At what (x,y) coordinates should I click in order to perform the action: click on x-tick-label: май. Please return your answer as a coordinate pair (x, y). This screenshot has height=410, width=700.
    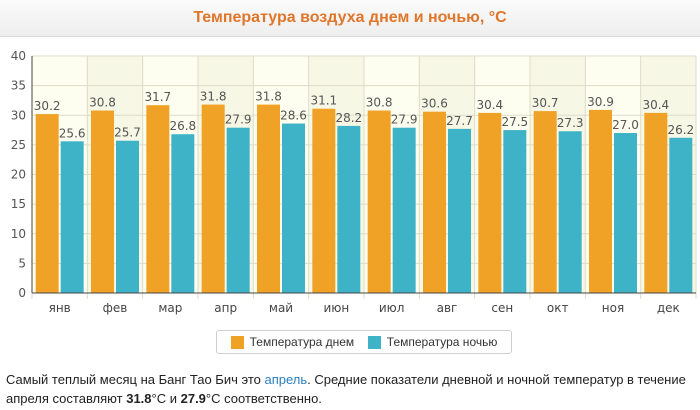
    Looking at the image, I should click on (281, 308).